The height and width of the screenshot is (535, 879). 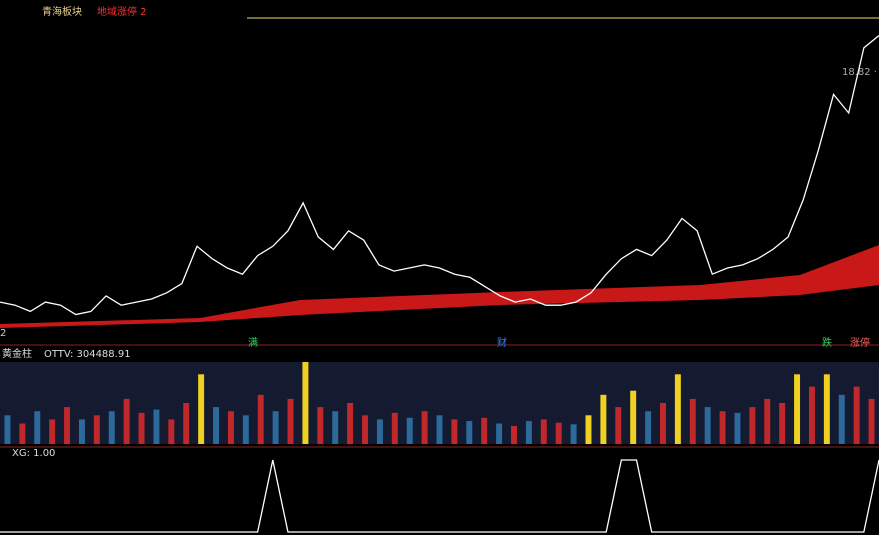 I want to click on annotation: 满, so click(x=253, y=343).